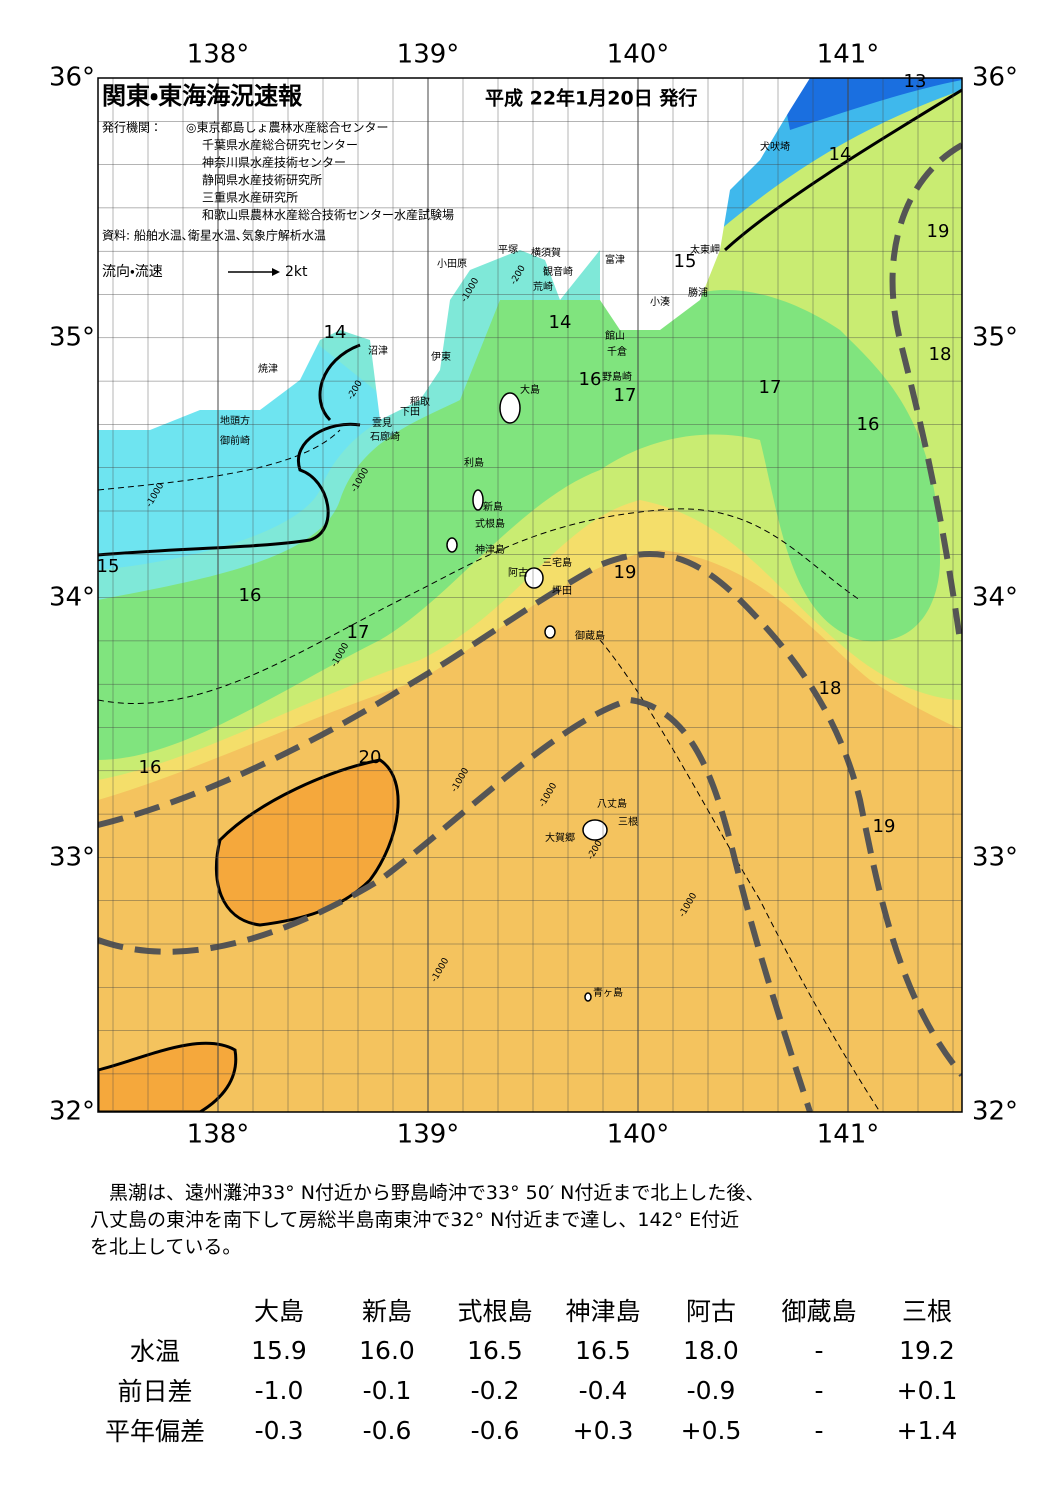 This screenshot has width=1064, height=1503. I want to click on contour-label: 13, so click(915, 81).